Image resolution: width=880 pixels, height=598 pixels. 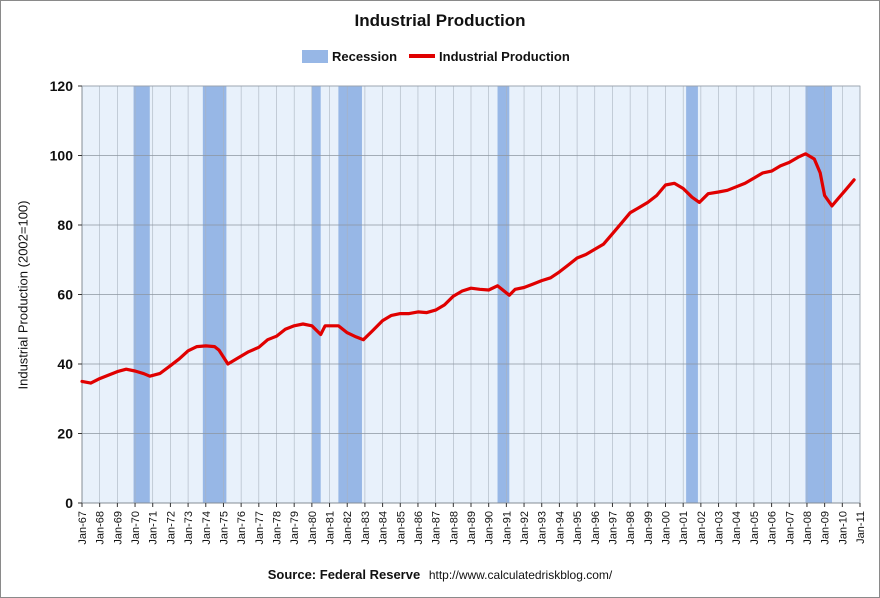 What do you see at coordinates (62, 156) in the screenshot?
I see `y-tick-label: 100` at bounding box center [62, 156].